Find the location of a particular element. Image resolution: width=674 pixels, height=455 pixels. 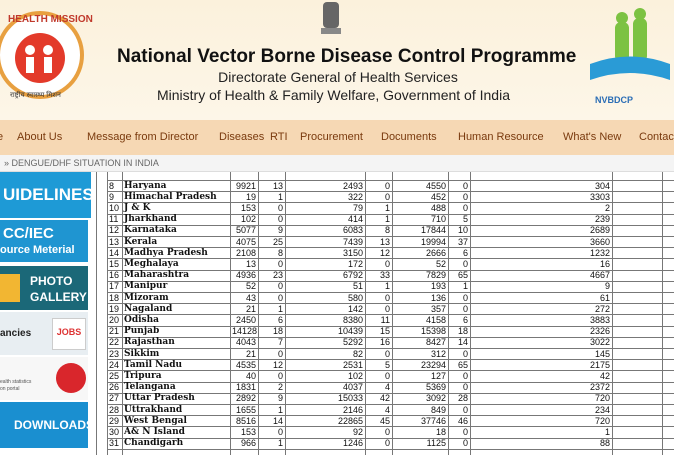

cell: 21 is located at coordinates (250, 353).